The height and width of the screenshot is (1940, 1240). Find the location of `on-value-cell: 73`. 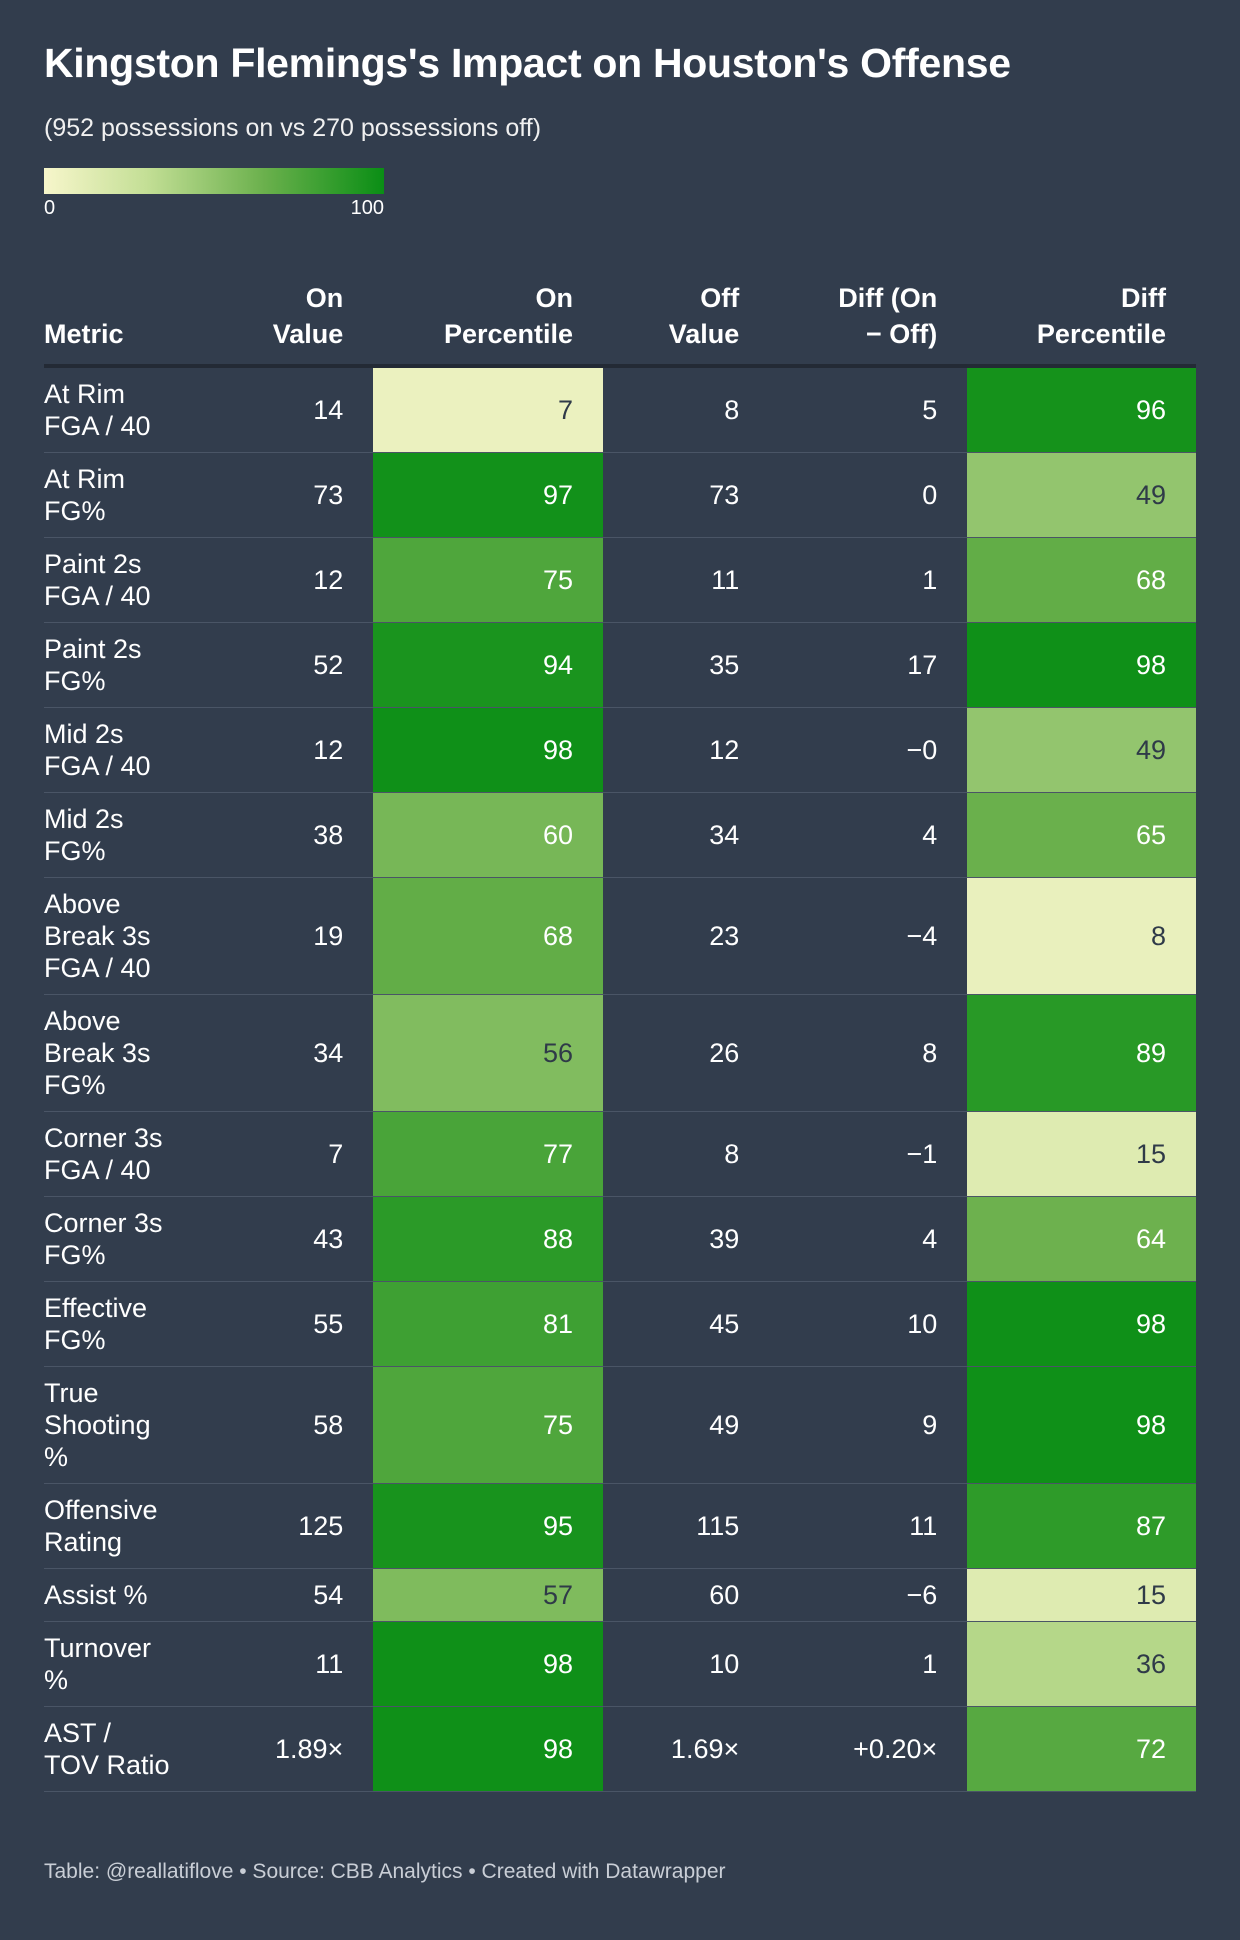

on-value-cell: 73 is located at coordinates (314, 495).